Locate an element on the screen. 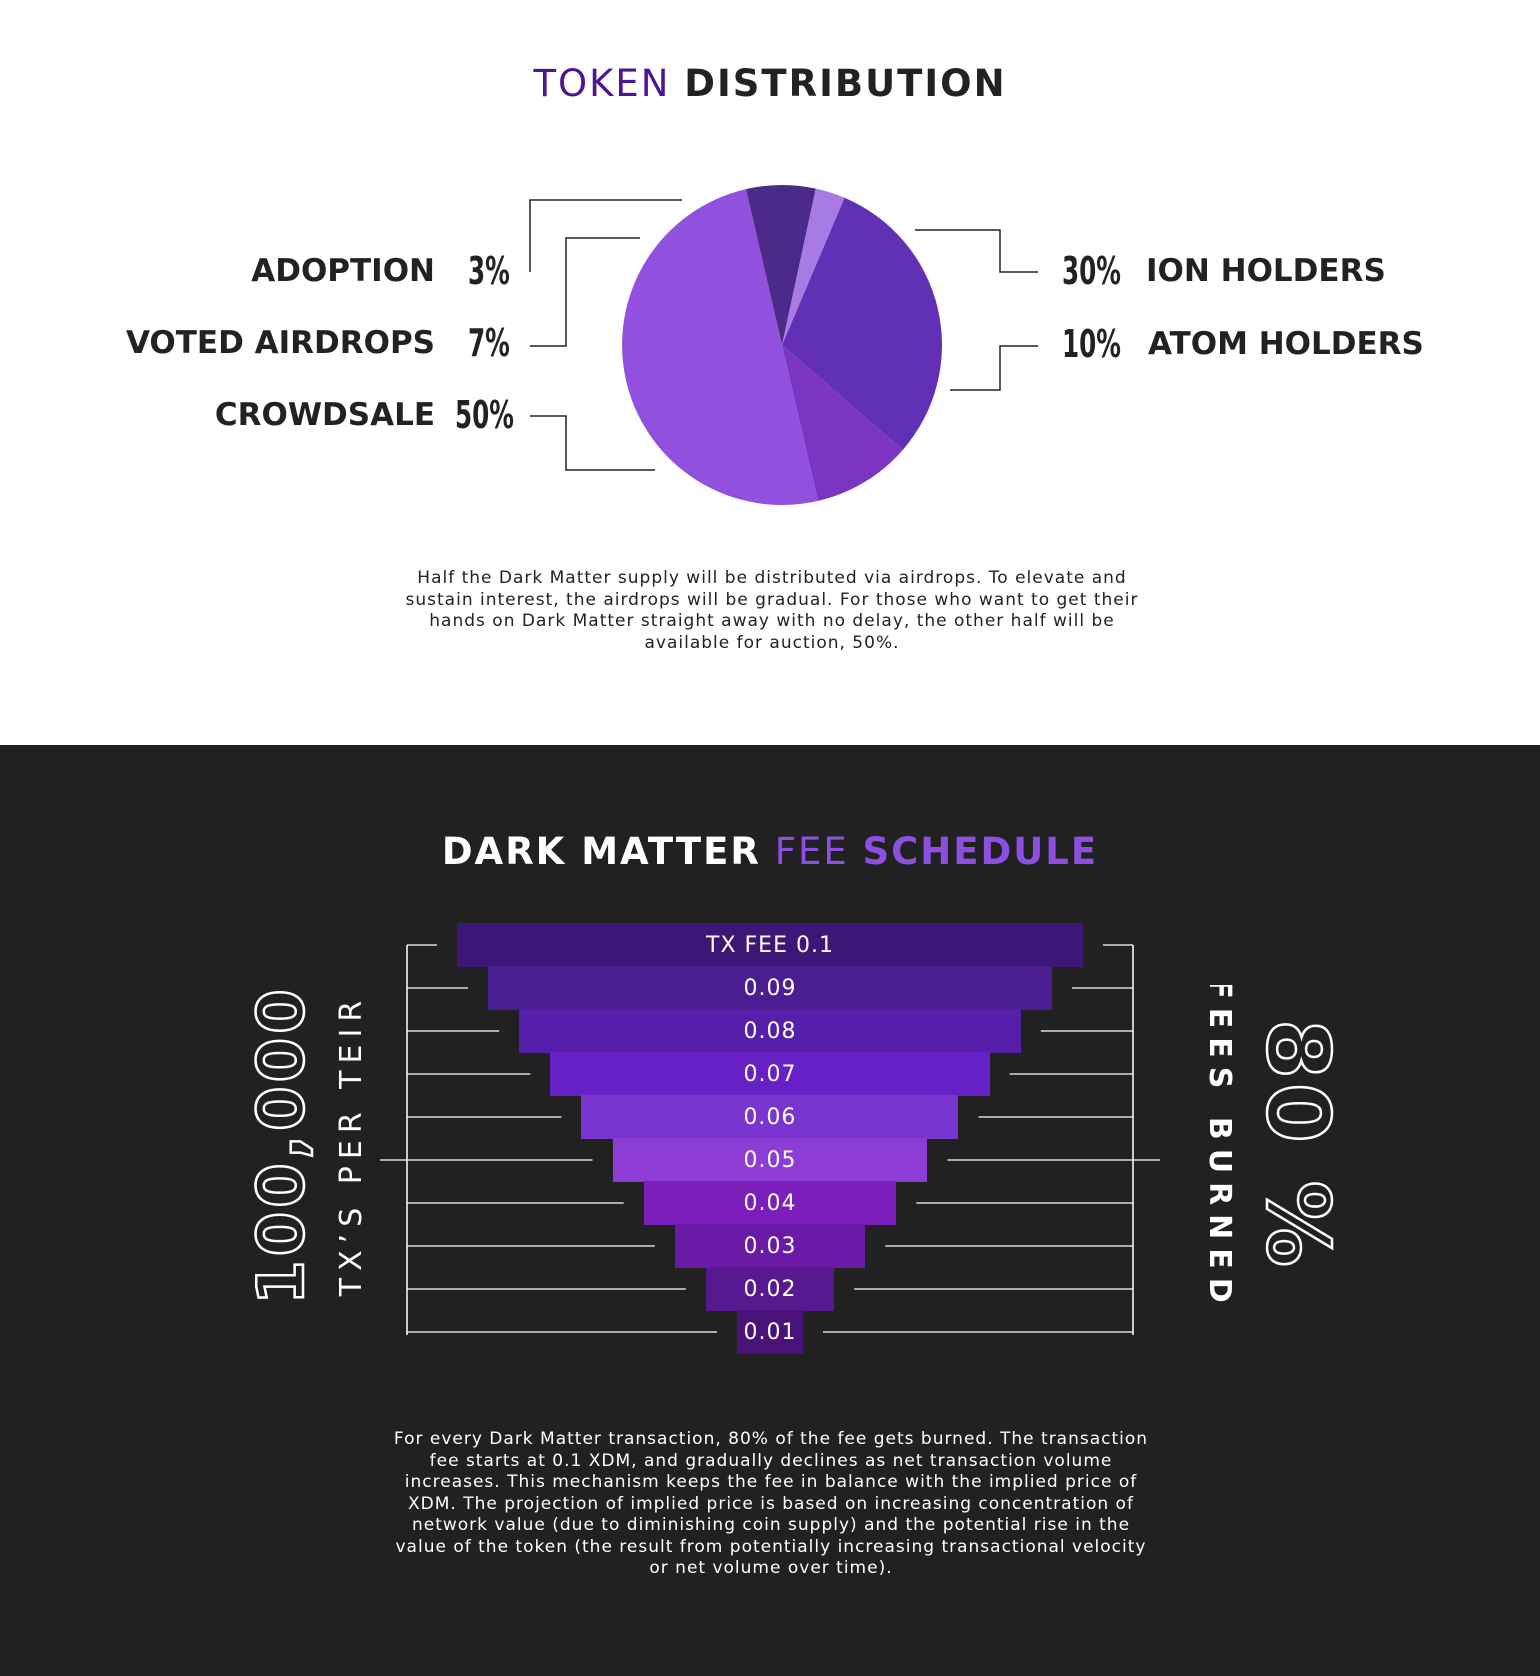 The image size is (1540, 1676). pie-slice-atom-holders is located at coordinates (842, 423).